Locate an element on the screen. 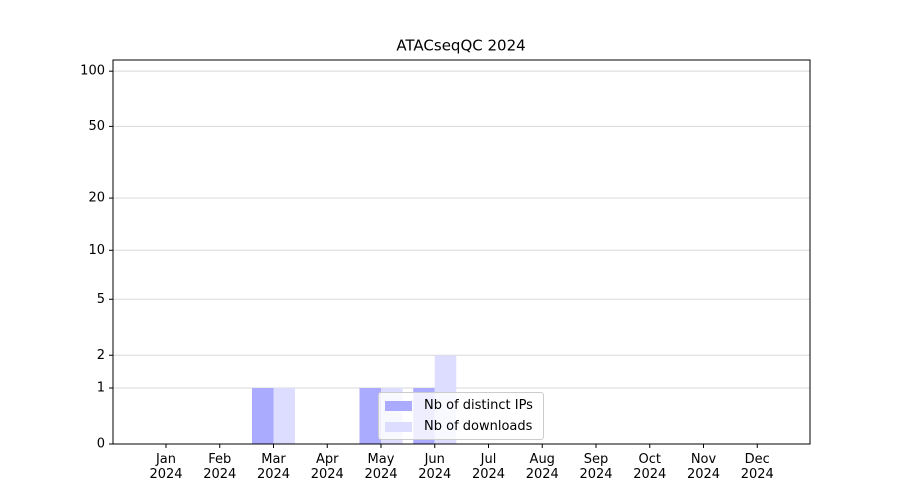 The height and width of the screenshot is (500, 900). legend-item: Nb of distinct IPs is located at coordinates (461, 405).